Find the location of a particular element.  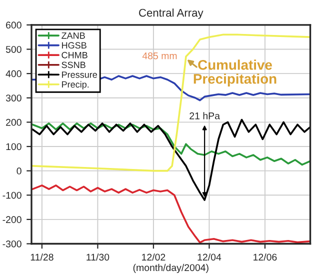

legend-label: HGSB is located at coordinates (74, 45).